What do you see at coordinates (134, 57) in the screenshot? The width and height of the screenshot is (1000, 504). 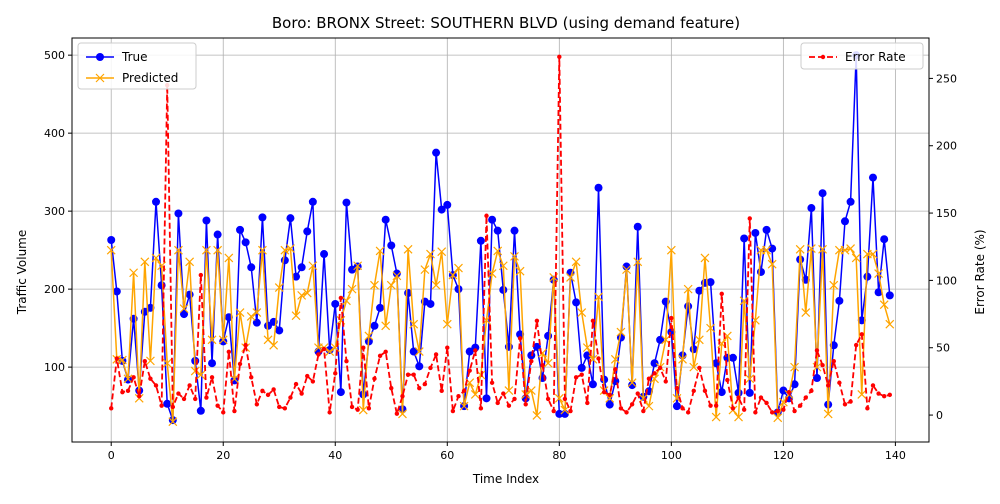 I see `true-legend-label: True` at bounding box center [134, 57].